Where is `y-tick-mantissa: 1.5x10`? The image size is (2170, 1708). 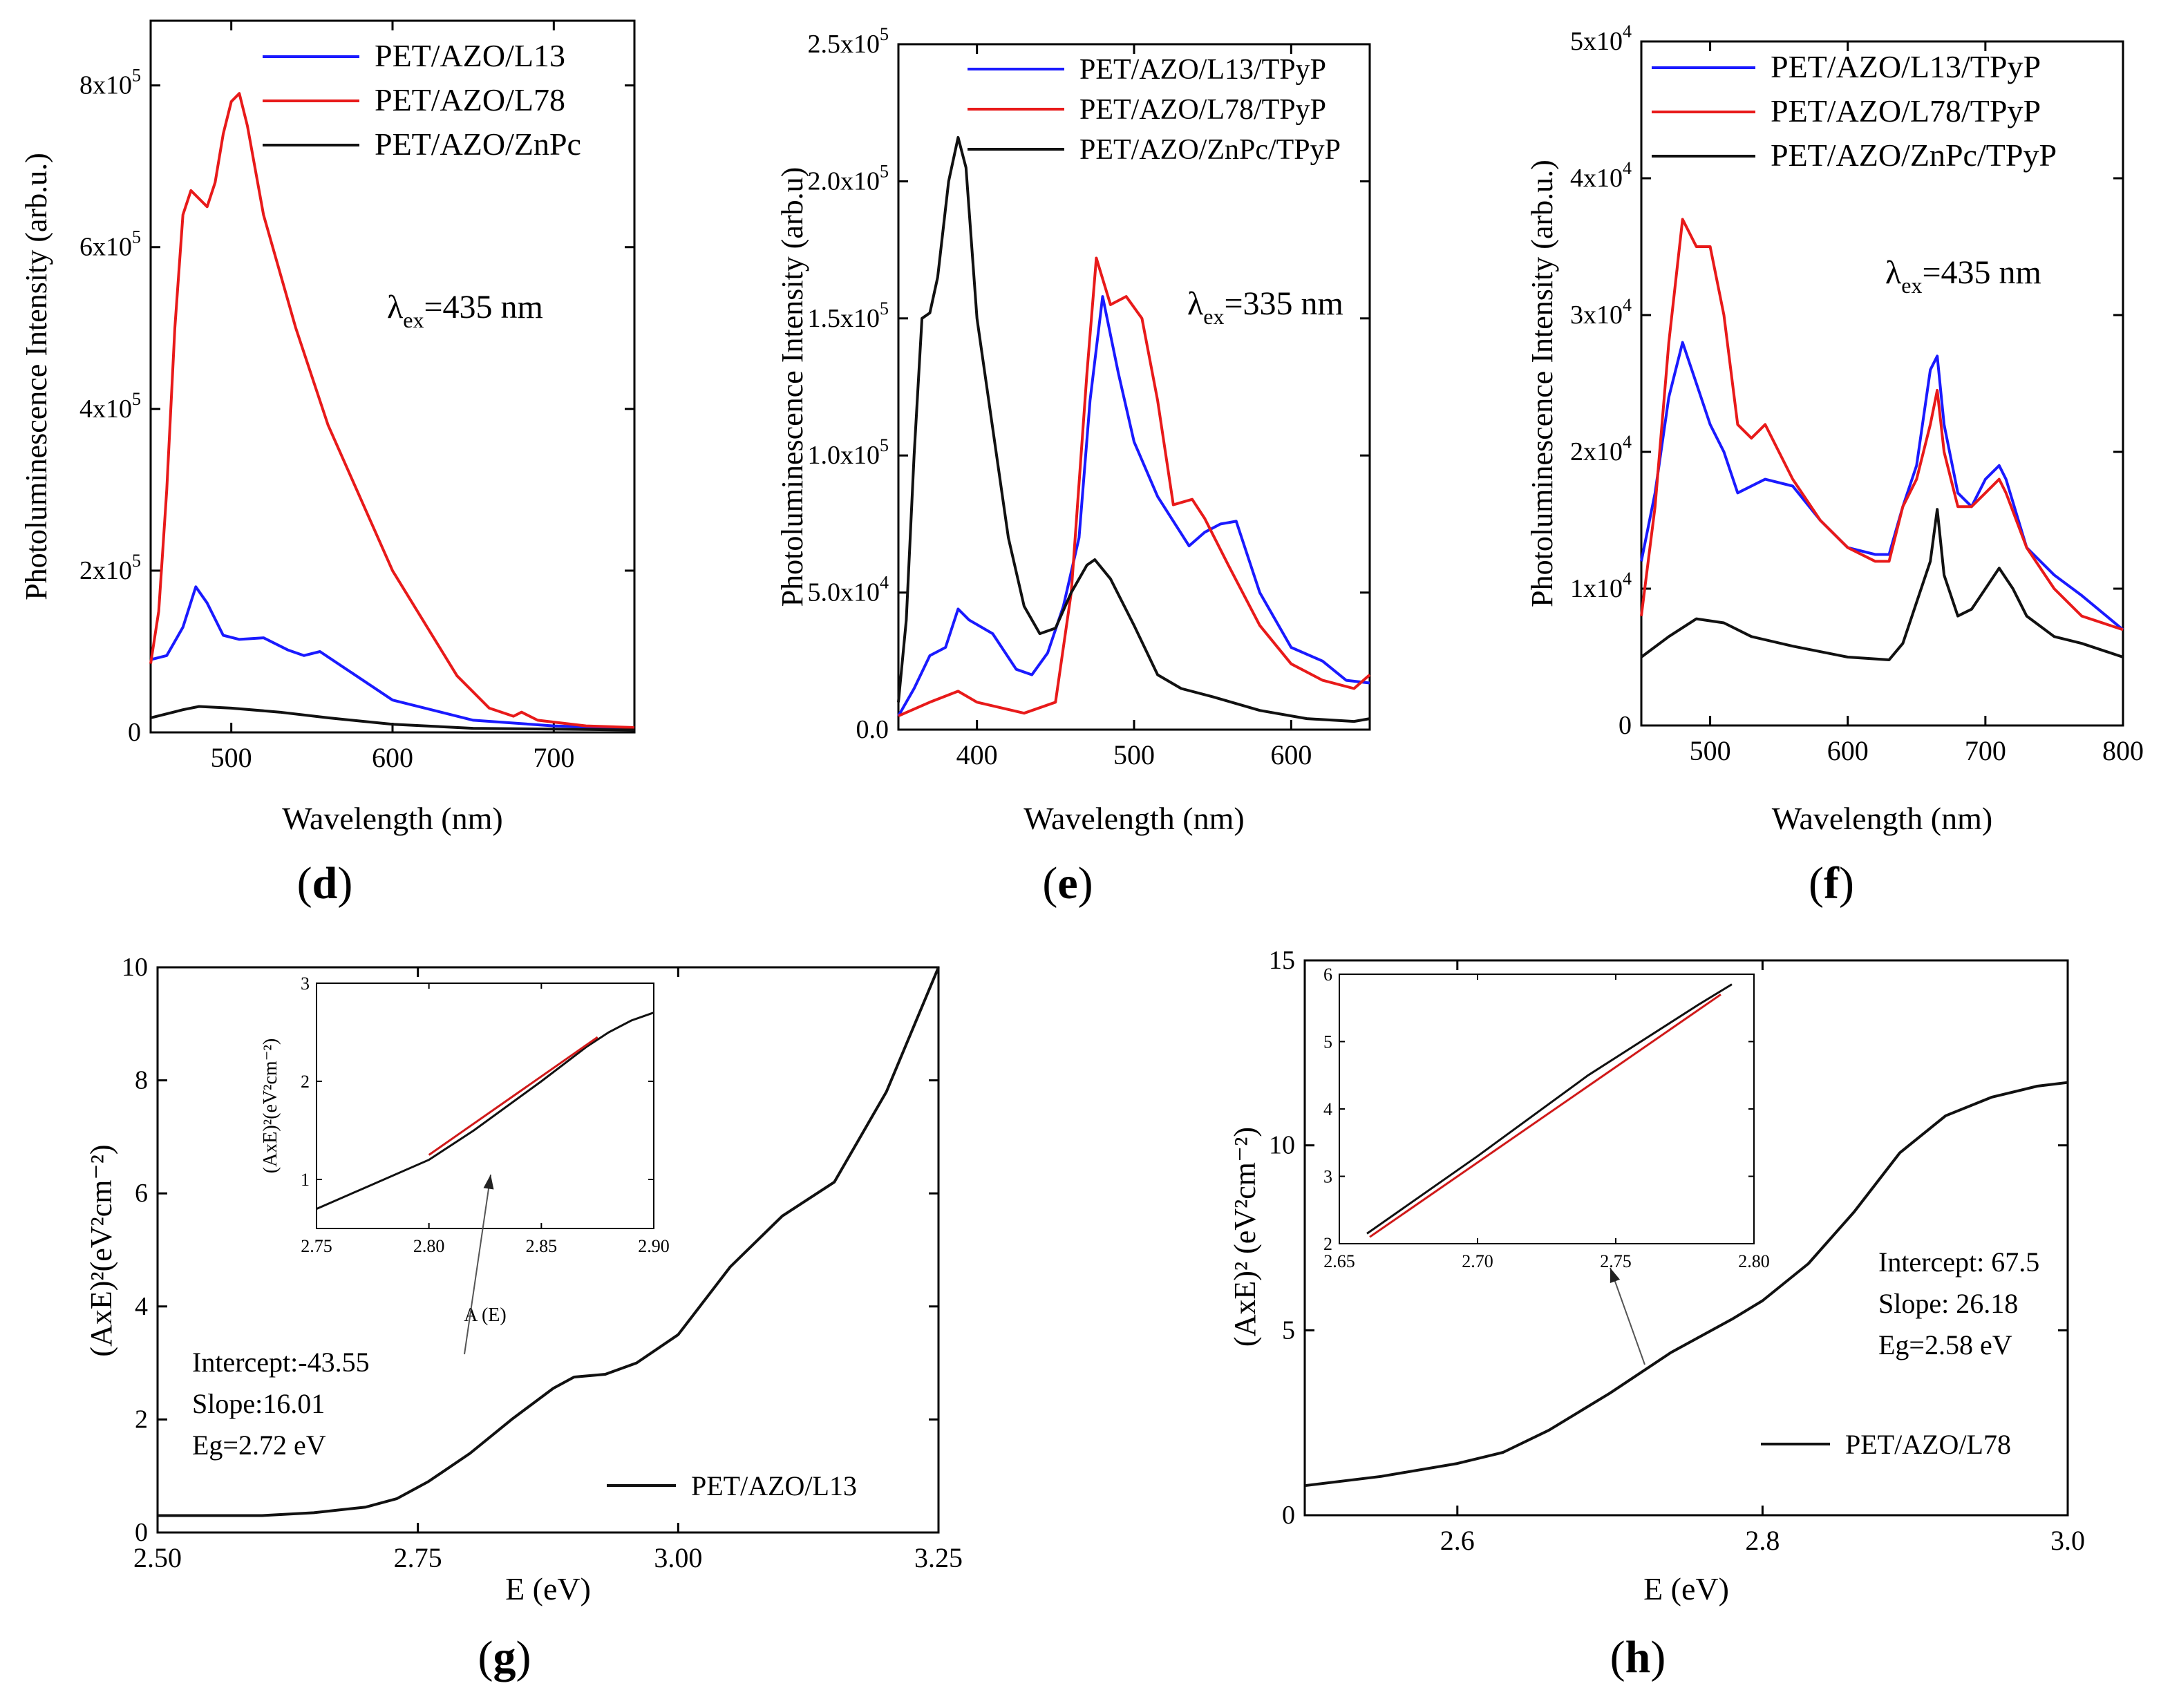 y-tick-mantissa: 1.5x10 is located at coordinates (844, 318).